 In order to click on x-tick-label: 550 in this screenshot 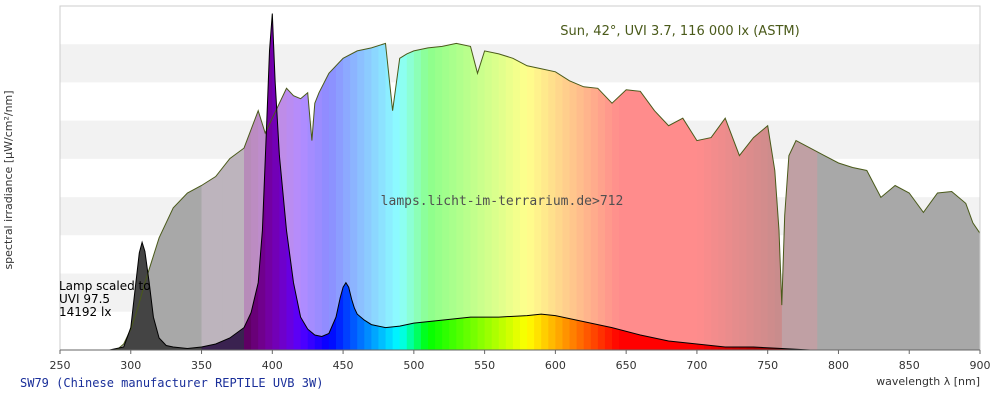, I will do `click(484, 365)`.